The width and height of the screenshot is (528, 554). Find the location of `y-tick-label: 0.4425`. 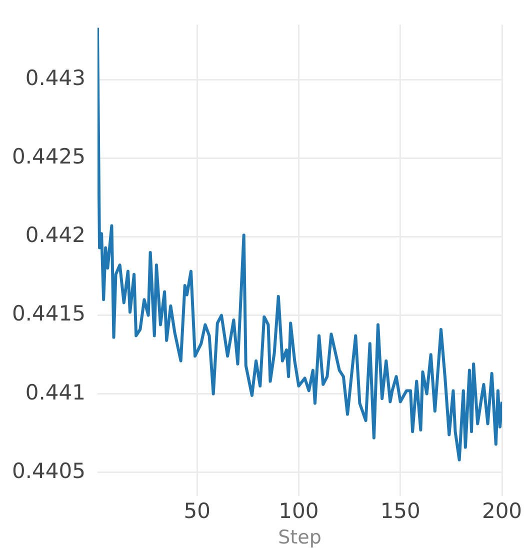

y-tick-label: 0.4425 is located at coordinates (49, 156).